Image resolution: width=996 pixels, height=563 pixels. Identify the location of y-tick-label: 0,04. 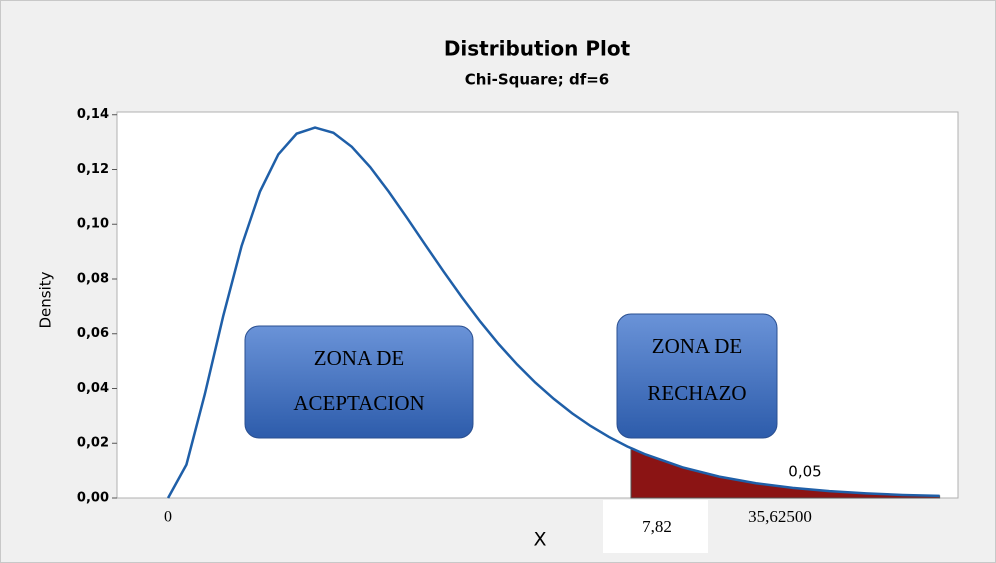
(93, 388).